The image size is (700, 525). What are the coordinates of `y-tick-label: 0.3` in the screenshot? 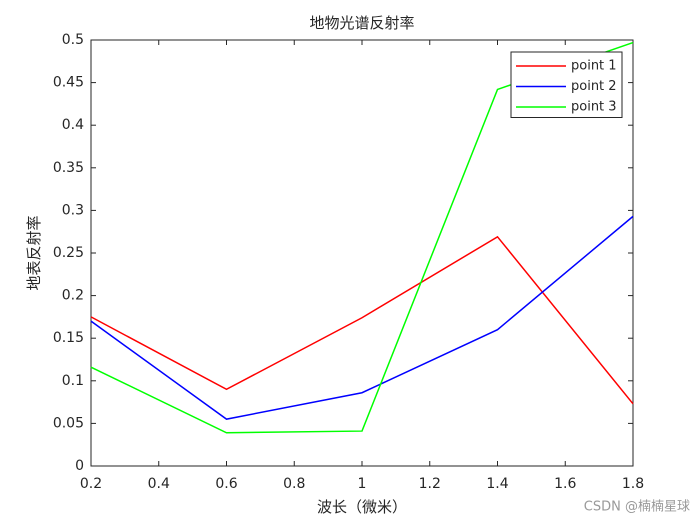 It's located at (73, 210).